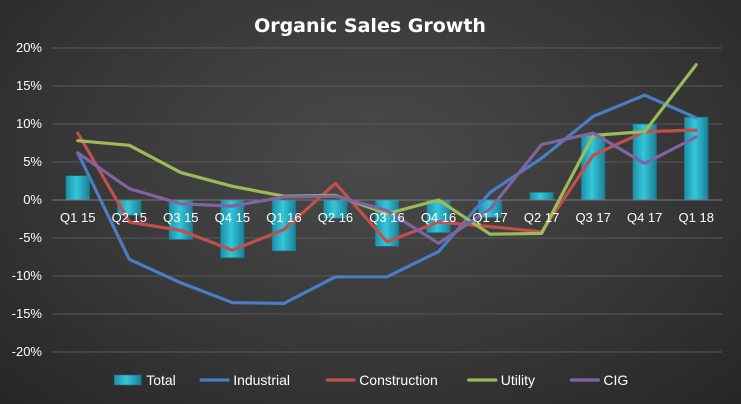 This screenshot has width=741, height=404. I want to click on x-tick-label: Q2 15, so click(129, 217).